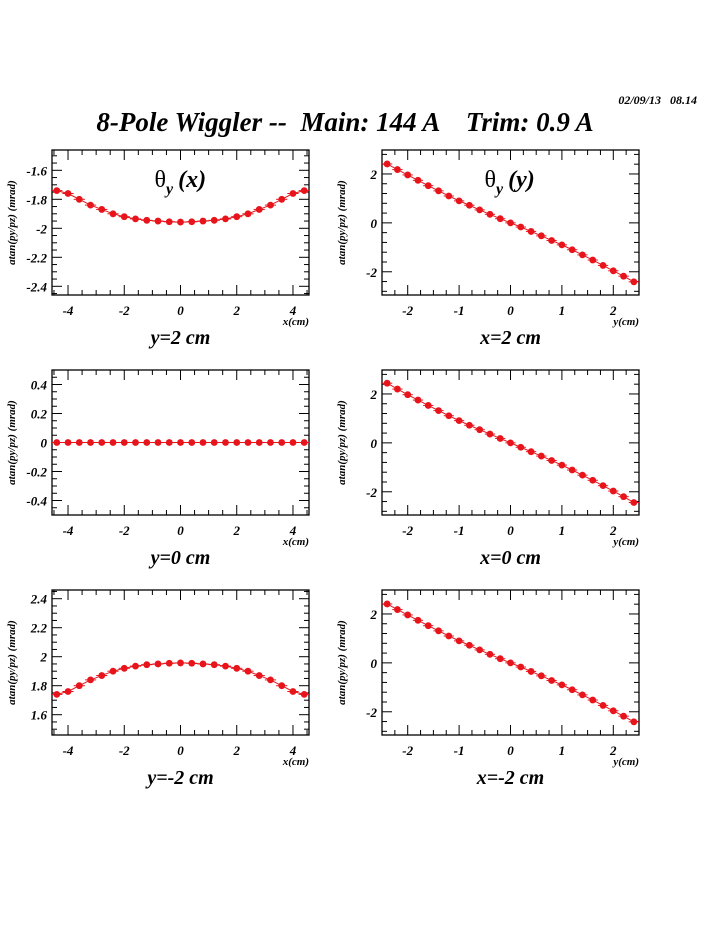  What do you see at coordinates (510, 338) in the screenshot?
I see `panel-caption: x=2 cm` at bounding box center [510, 338].